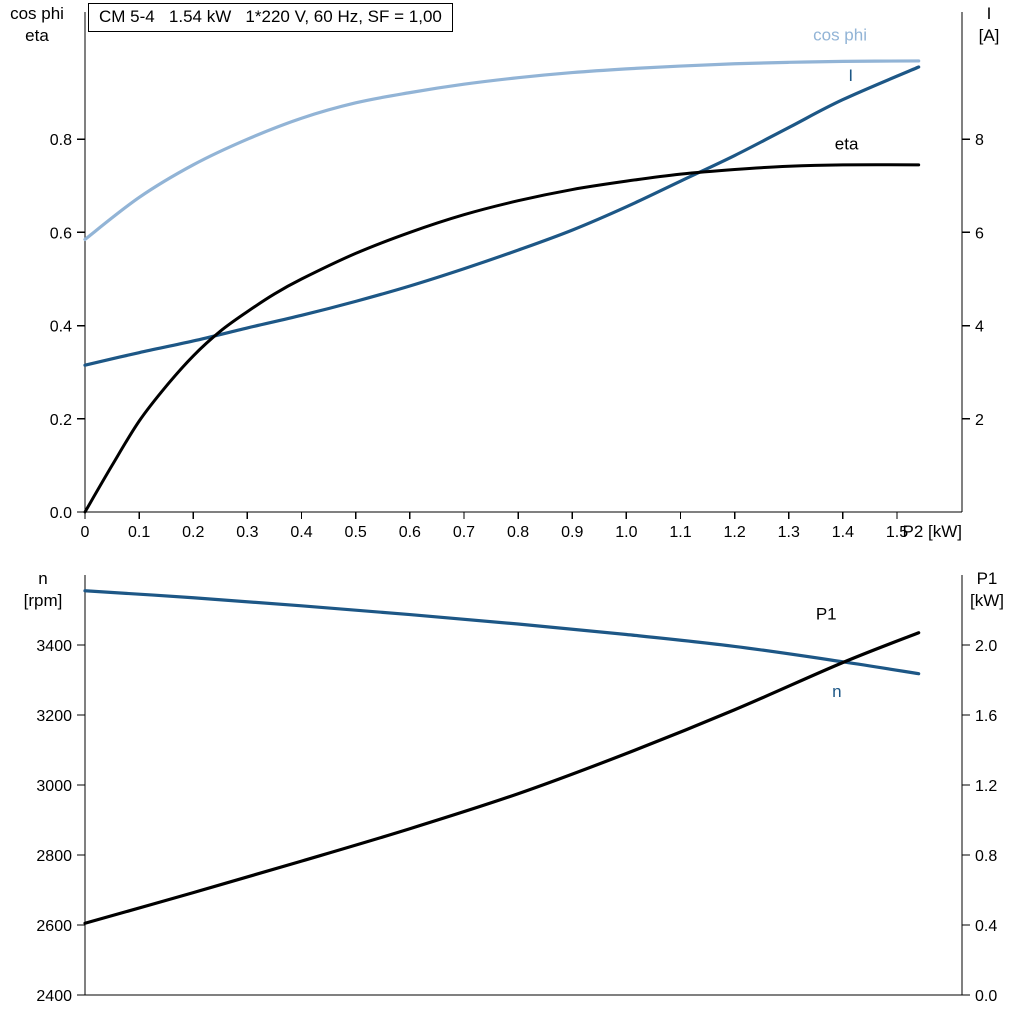 The width and height of the screenshot is (1024, 1024). What do you see at coordinates (626, 532) in the screenshot?
I see `svg-text: 1.0` at bounding box center [626, 532].